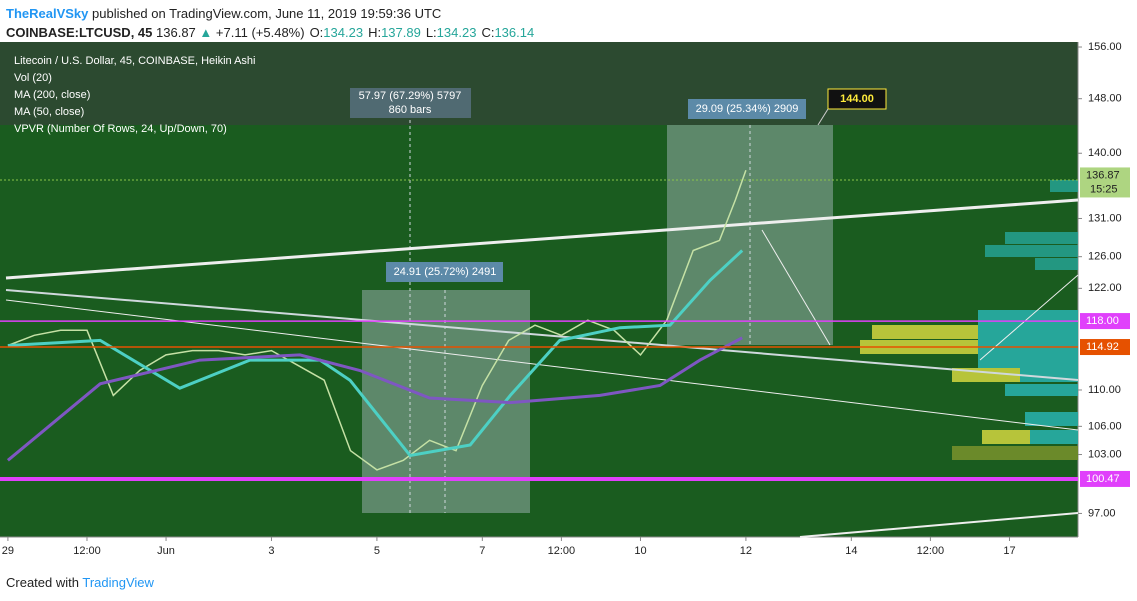  I want to click on y-tick-label: 148.00, so click(1105, 99).